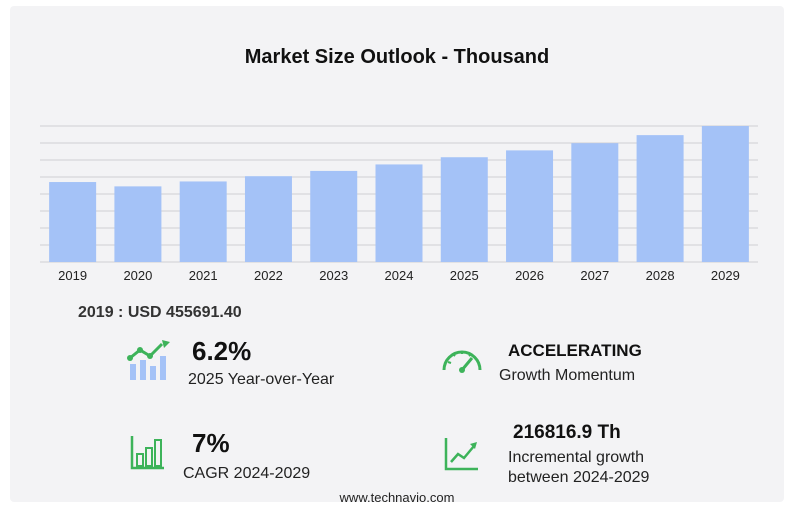 The image size is (792, 507). Describe the element at coordinates (333, 275) in the screenshot. I see `x-tick-label: 2023` at that location.